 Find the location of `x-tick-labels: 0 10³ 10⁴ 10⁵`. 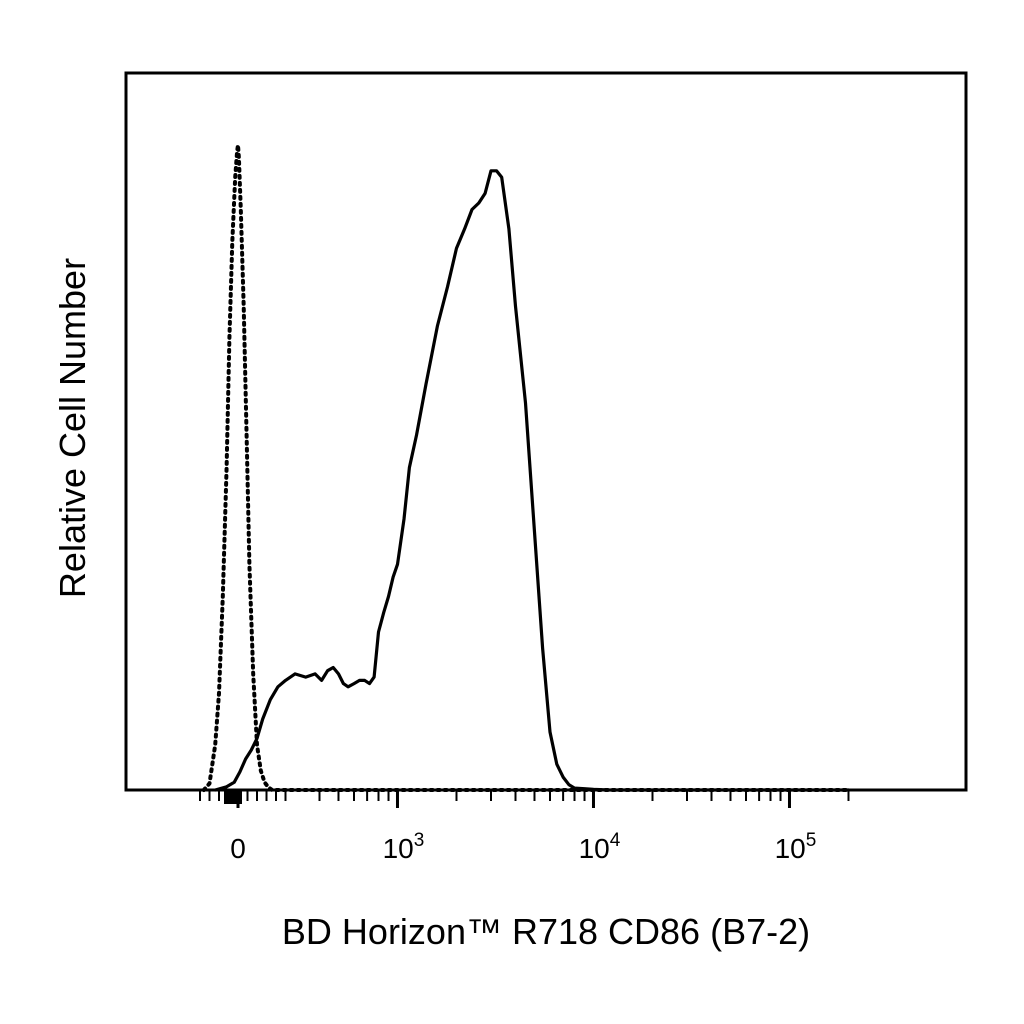

x-tick-labels: 0 10³ 10⁴ 10⁵ is located at coordinates (523, 847).